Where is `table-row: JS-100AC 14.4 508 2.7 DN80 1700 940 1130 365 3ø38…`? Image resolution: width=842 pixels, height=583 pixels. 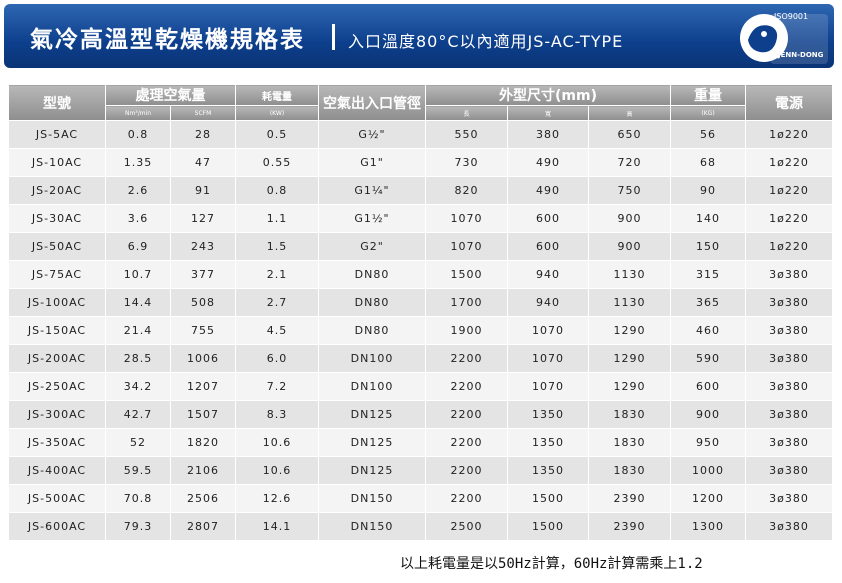
table-row: JS-100AC 14.4 508 2.7 DN80 1700 940 1130 365 3ø38… is located at coordinates (421, 302).